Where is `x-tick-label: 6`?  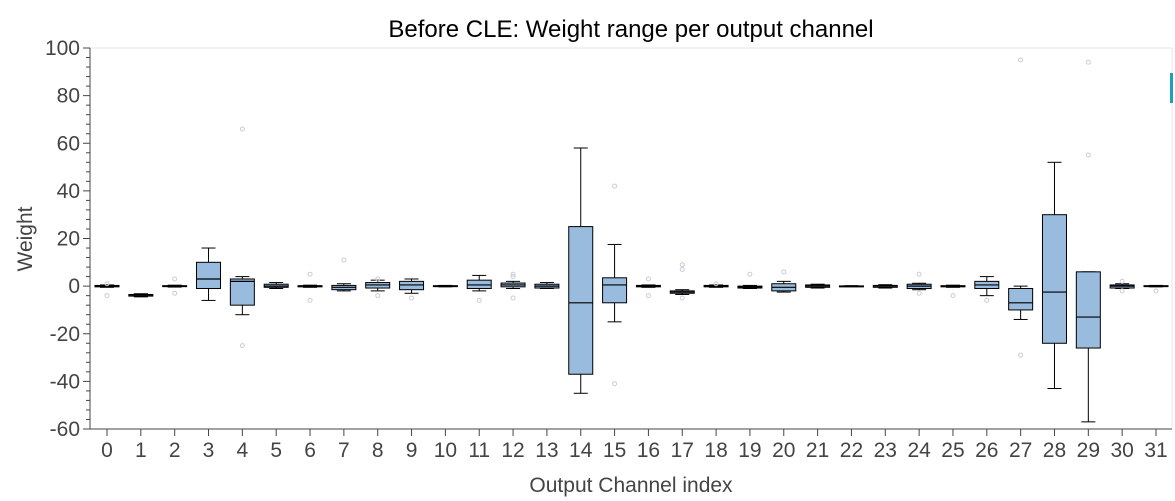
x-tick-label: 6 is located at coordinates (310, 450).